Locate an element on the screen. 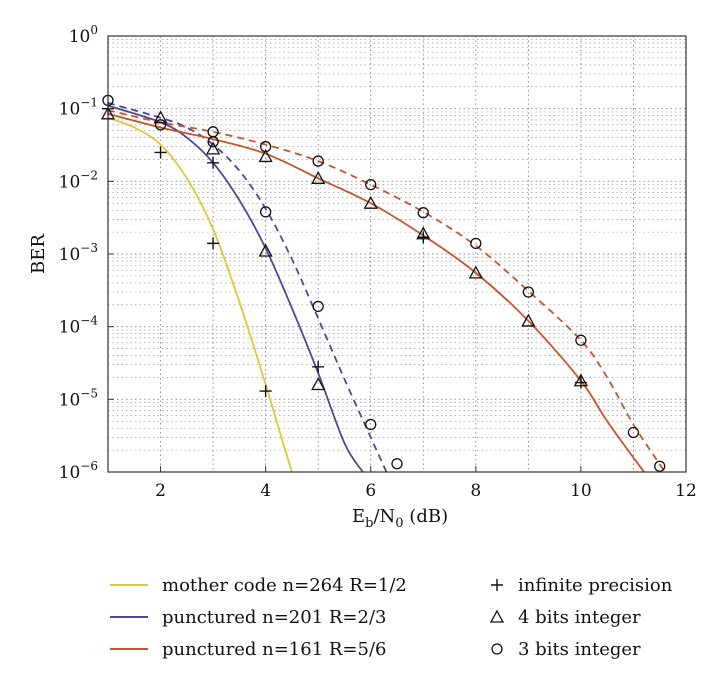 Image resolution: width=720 pixels, height=688 pixels. y-axis-label: BER is located at coordinates (38, 254).